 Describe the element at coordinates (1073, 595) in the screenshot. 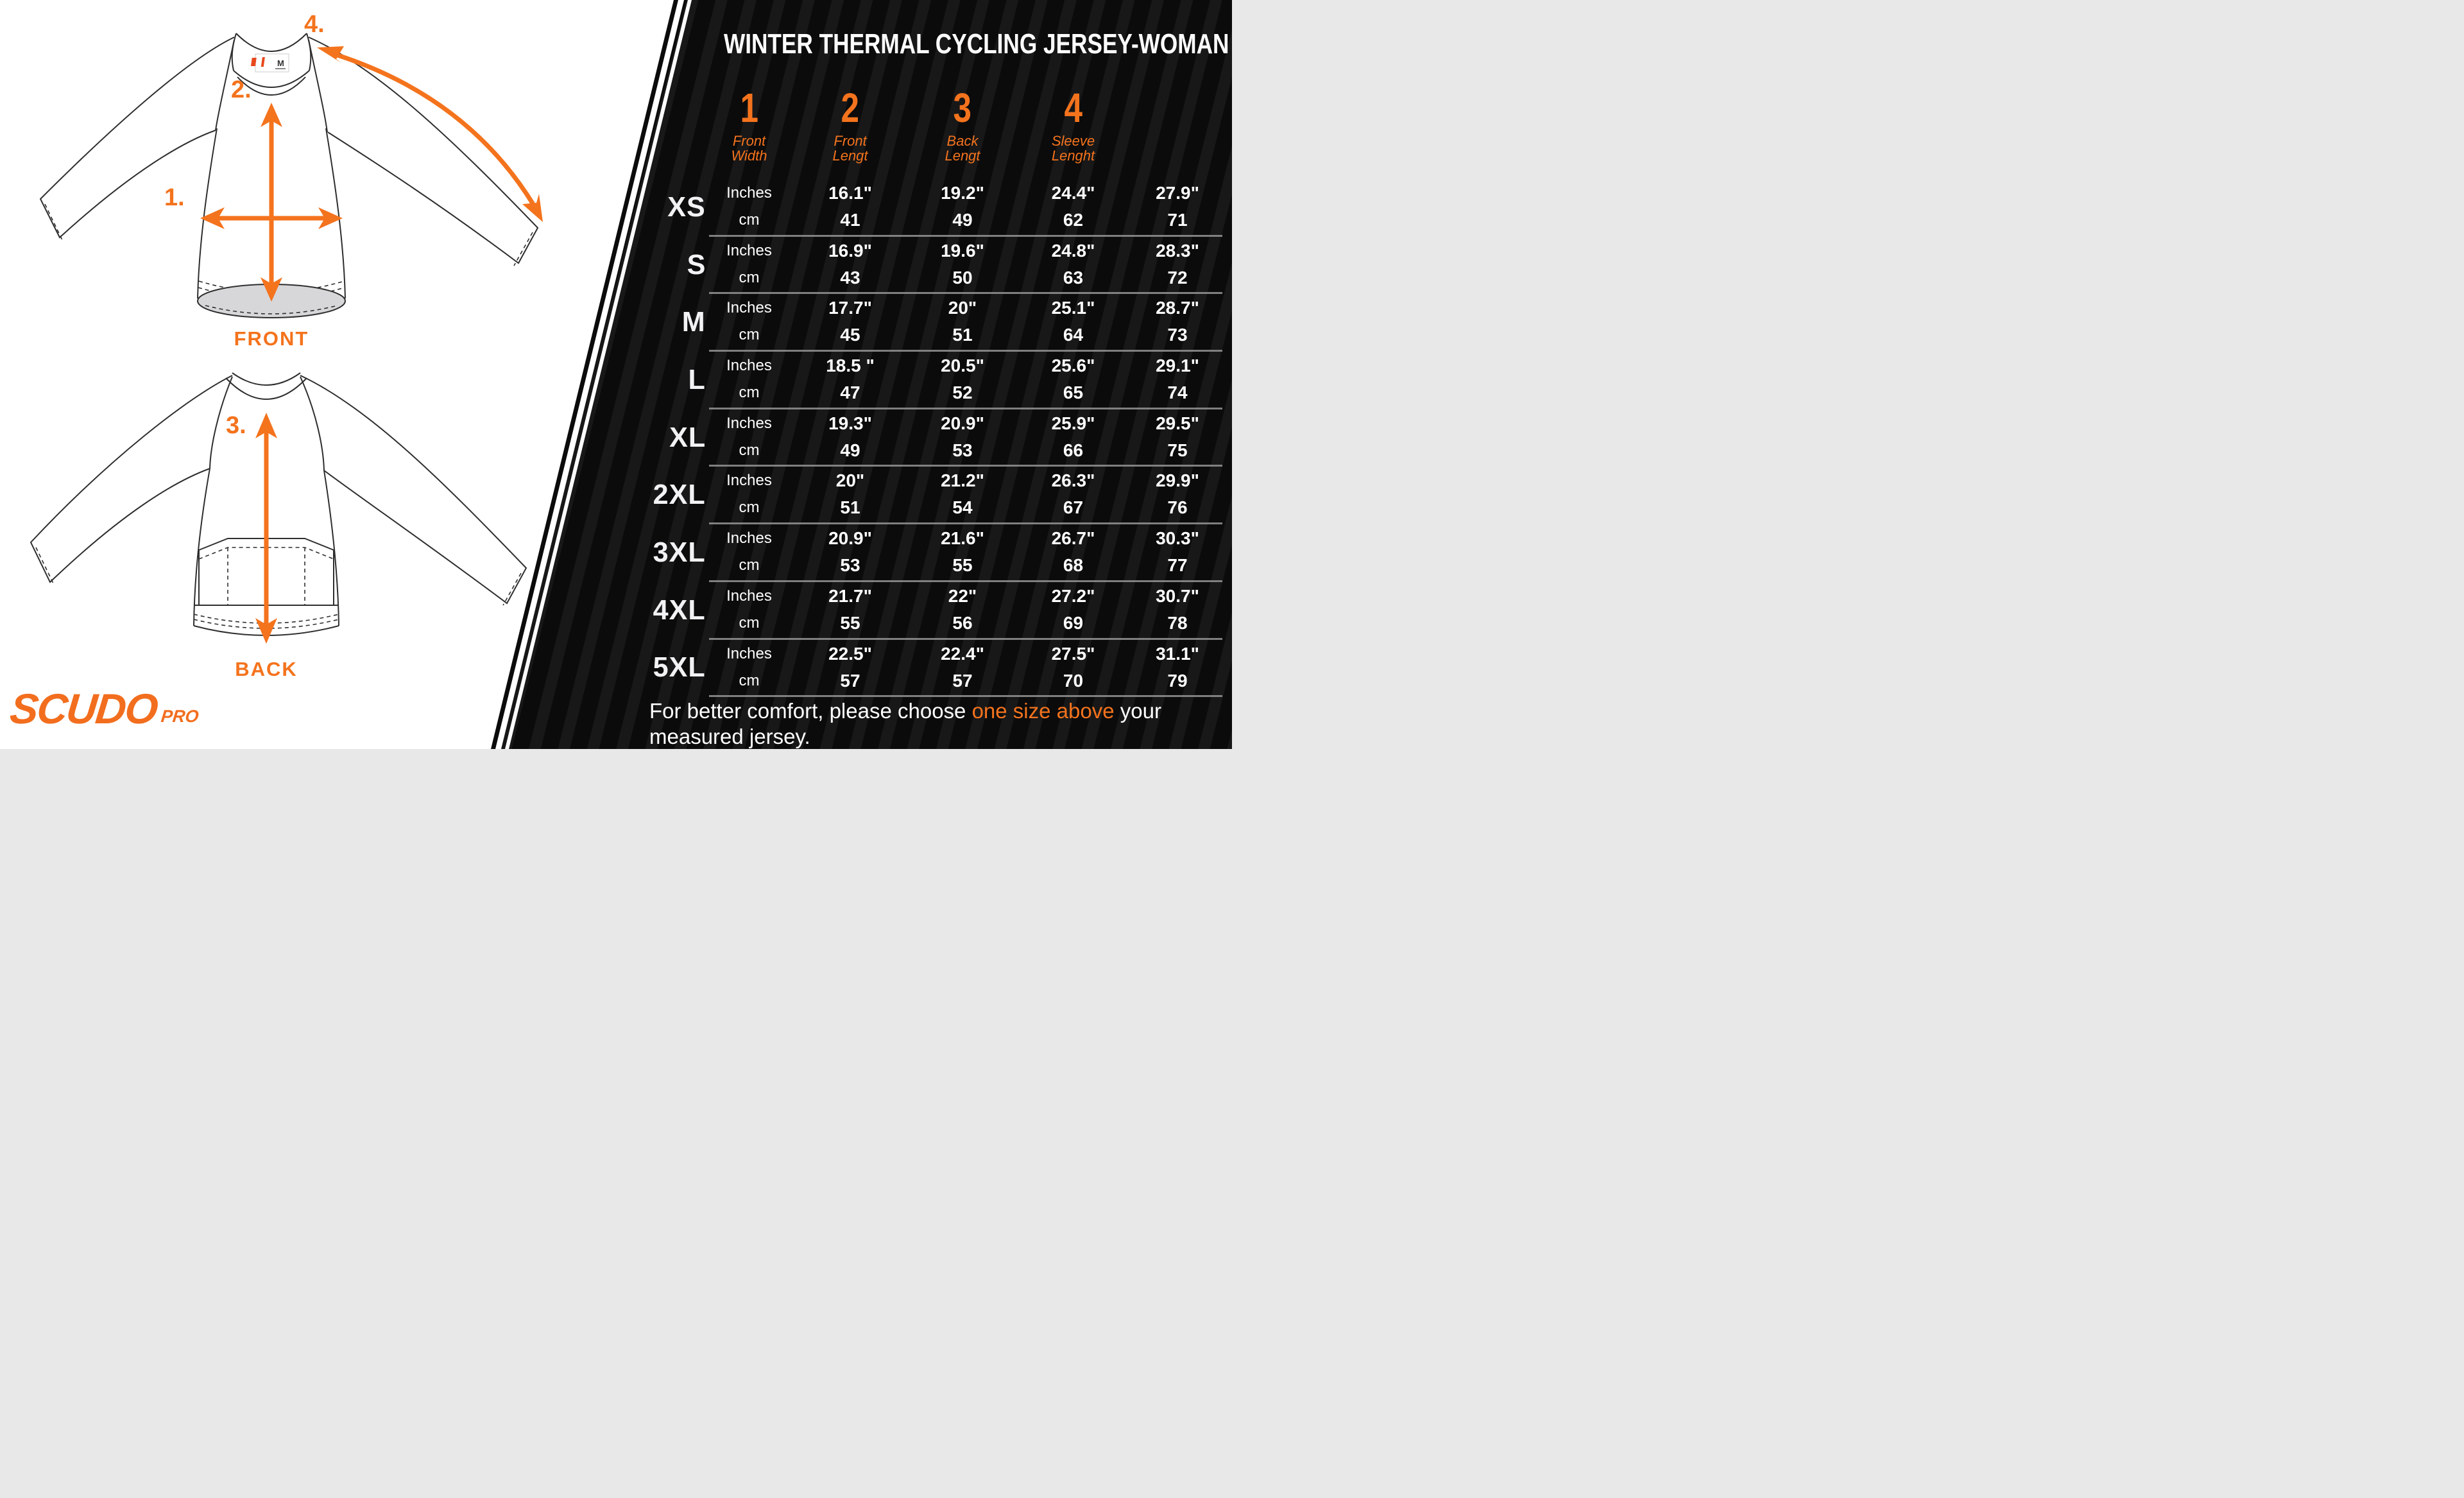

I see `inches-value: 27.2"` at that location.